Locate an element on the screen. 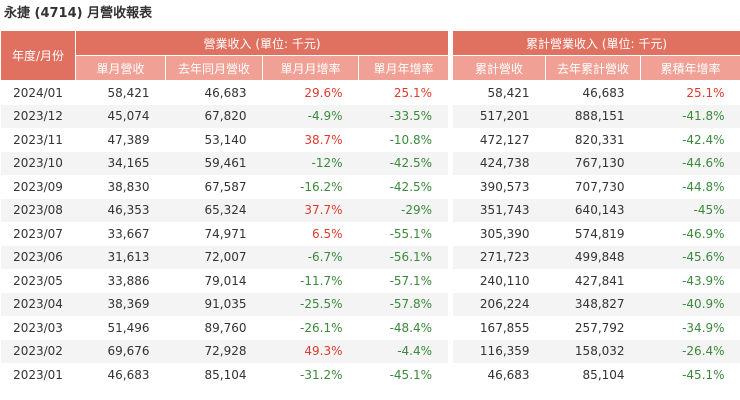 This screenshot has height=400, width=740. value-cell: 31,613 is located at coordinates (120, 257).